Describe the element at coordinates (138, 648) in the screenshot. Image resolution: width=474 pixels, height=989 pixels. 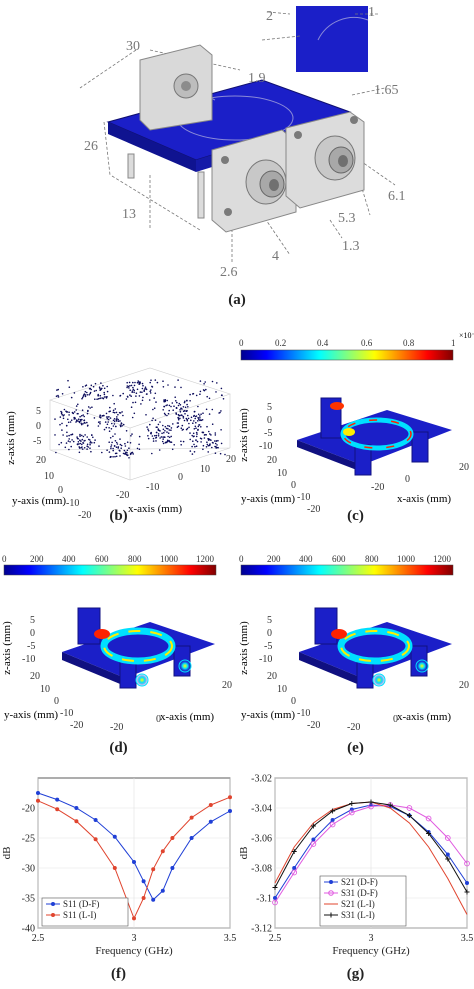
I see `field-map-d` at that location.